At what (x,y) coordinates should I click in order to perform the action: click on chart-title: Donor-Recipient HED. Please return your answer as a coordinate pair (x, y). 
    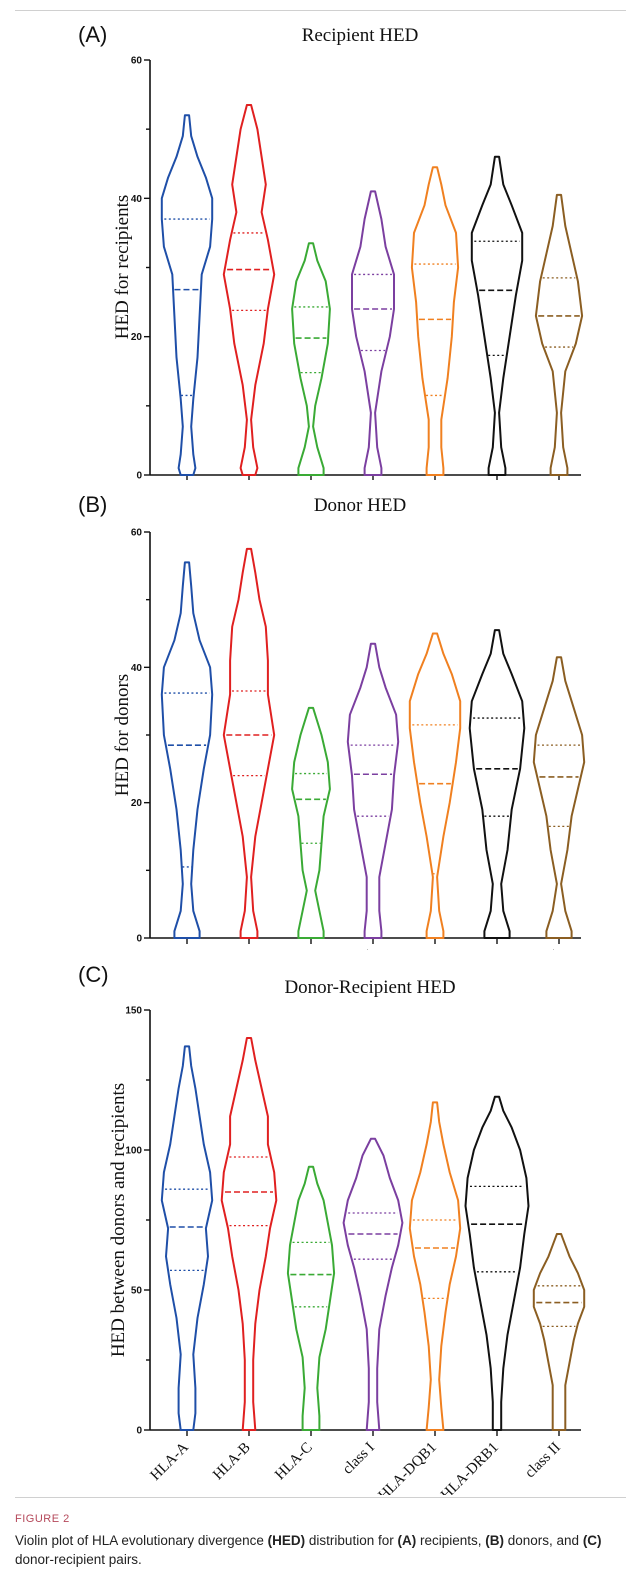
    Looking at the image, I should click on (369, 987).